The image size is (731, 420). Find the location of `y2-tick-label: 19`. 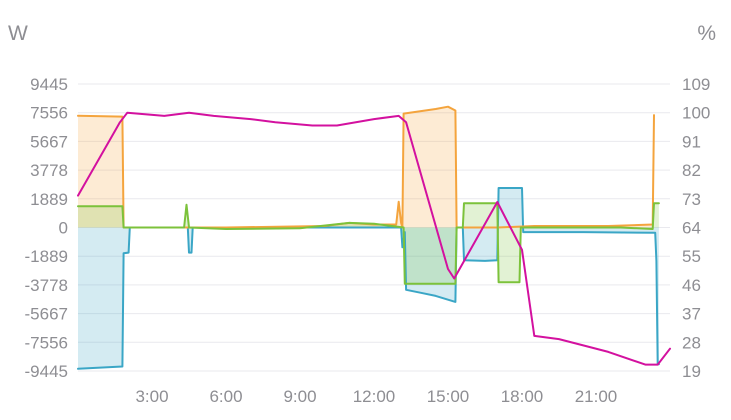

y2-tick-label: 19 is located at coordinates (691, 371).